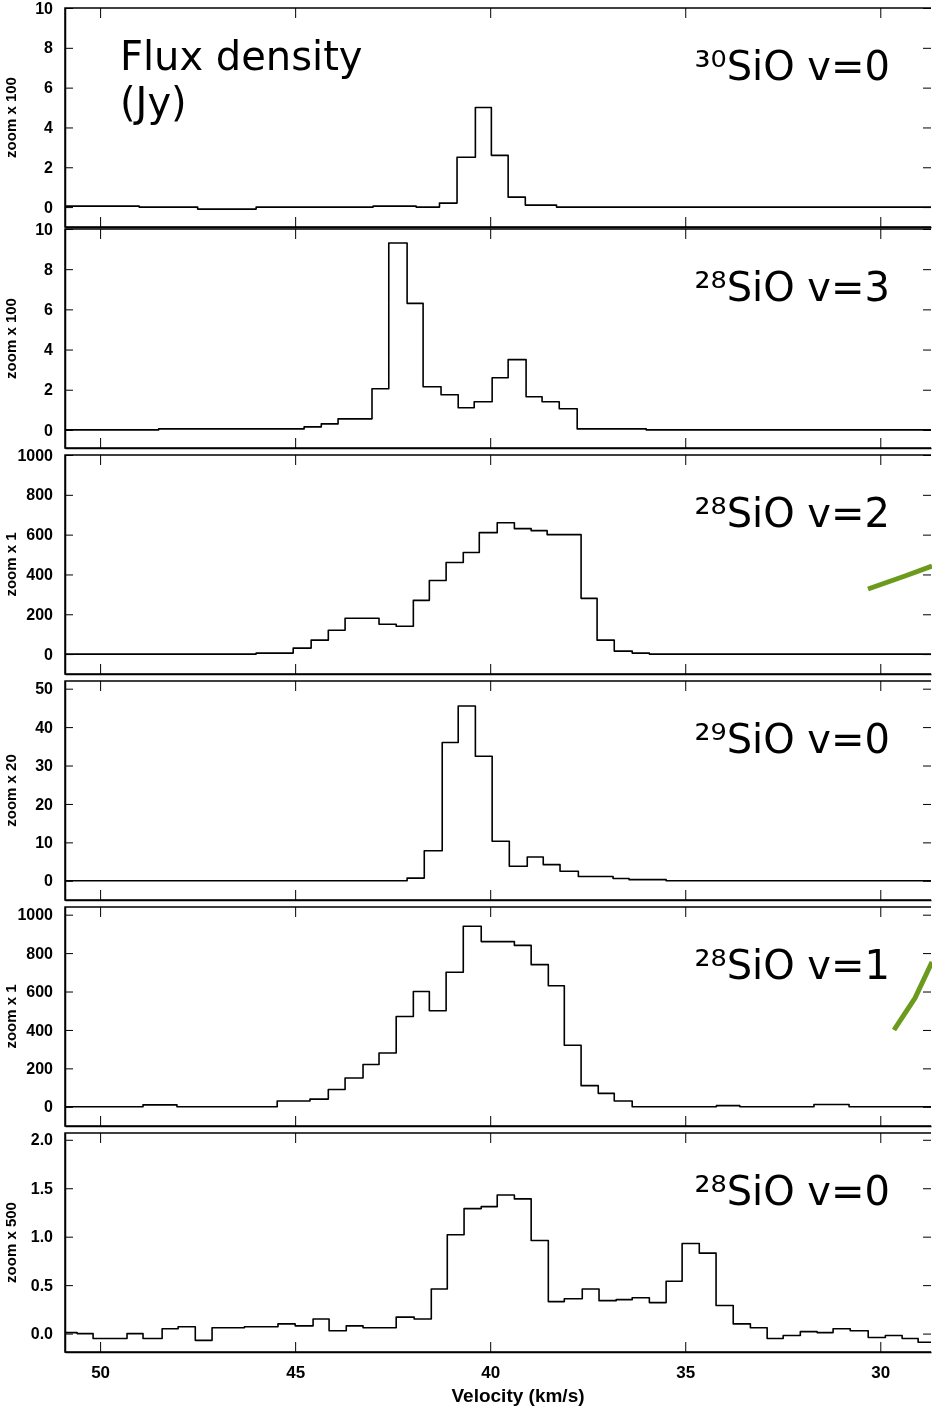  What do you see at coordinates (792, 1191) in the screenshot?
I see `text: ²⁸SiO v=0` at bounding box center [792, 1191].